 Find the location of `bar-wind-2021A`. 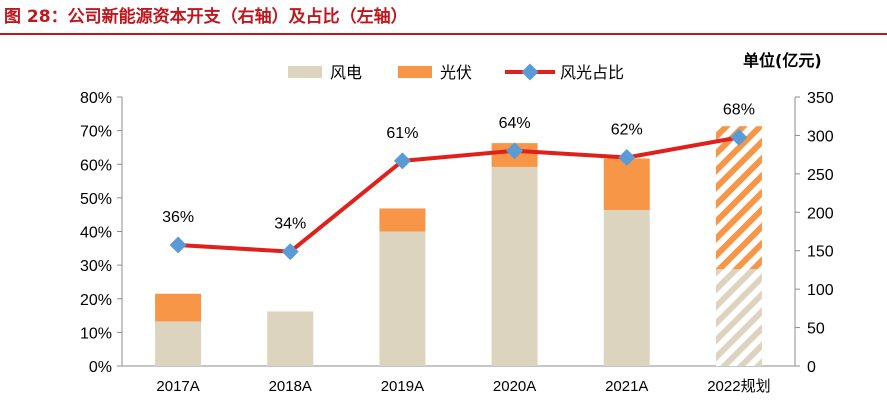

bar-wind-2021A is located at coordinates (626, 287).